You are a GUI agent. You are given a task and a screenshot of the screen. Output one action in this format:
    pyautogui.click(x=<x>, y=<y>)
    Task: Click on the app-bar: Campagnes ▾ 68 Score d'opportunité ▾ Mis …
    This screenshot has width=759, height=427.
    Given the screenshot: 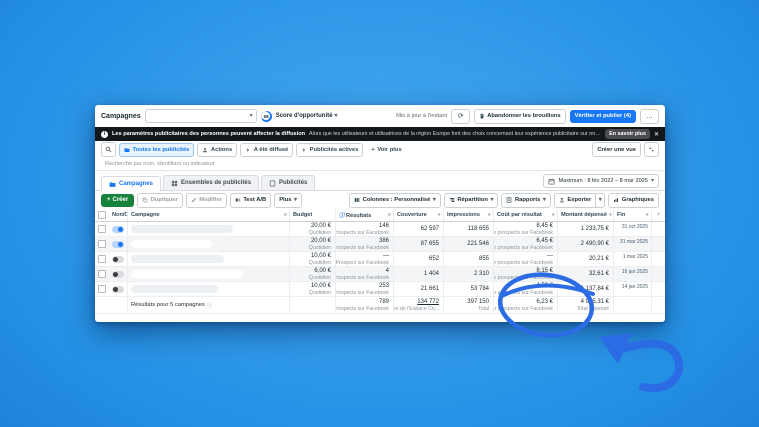 What is the action you would take?
    pyautogui.click(x=380, y=116)
    